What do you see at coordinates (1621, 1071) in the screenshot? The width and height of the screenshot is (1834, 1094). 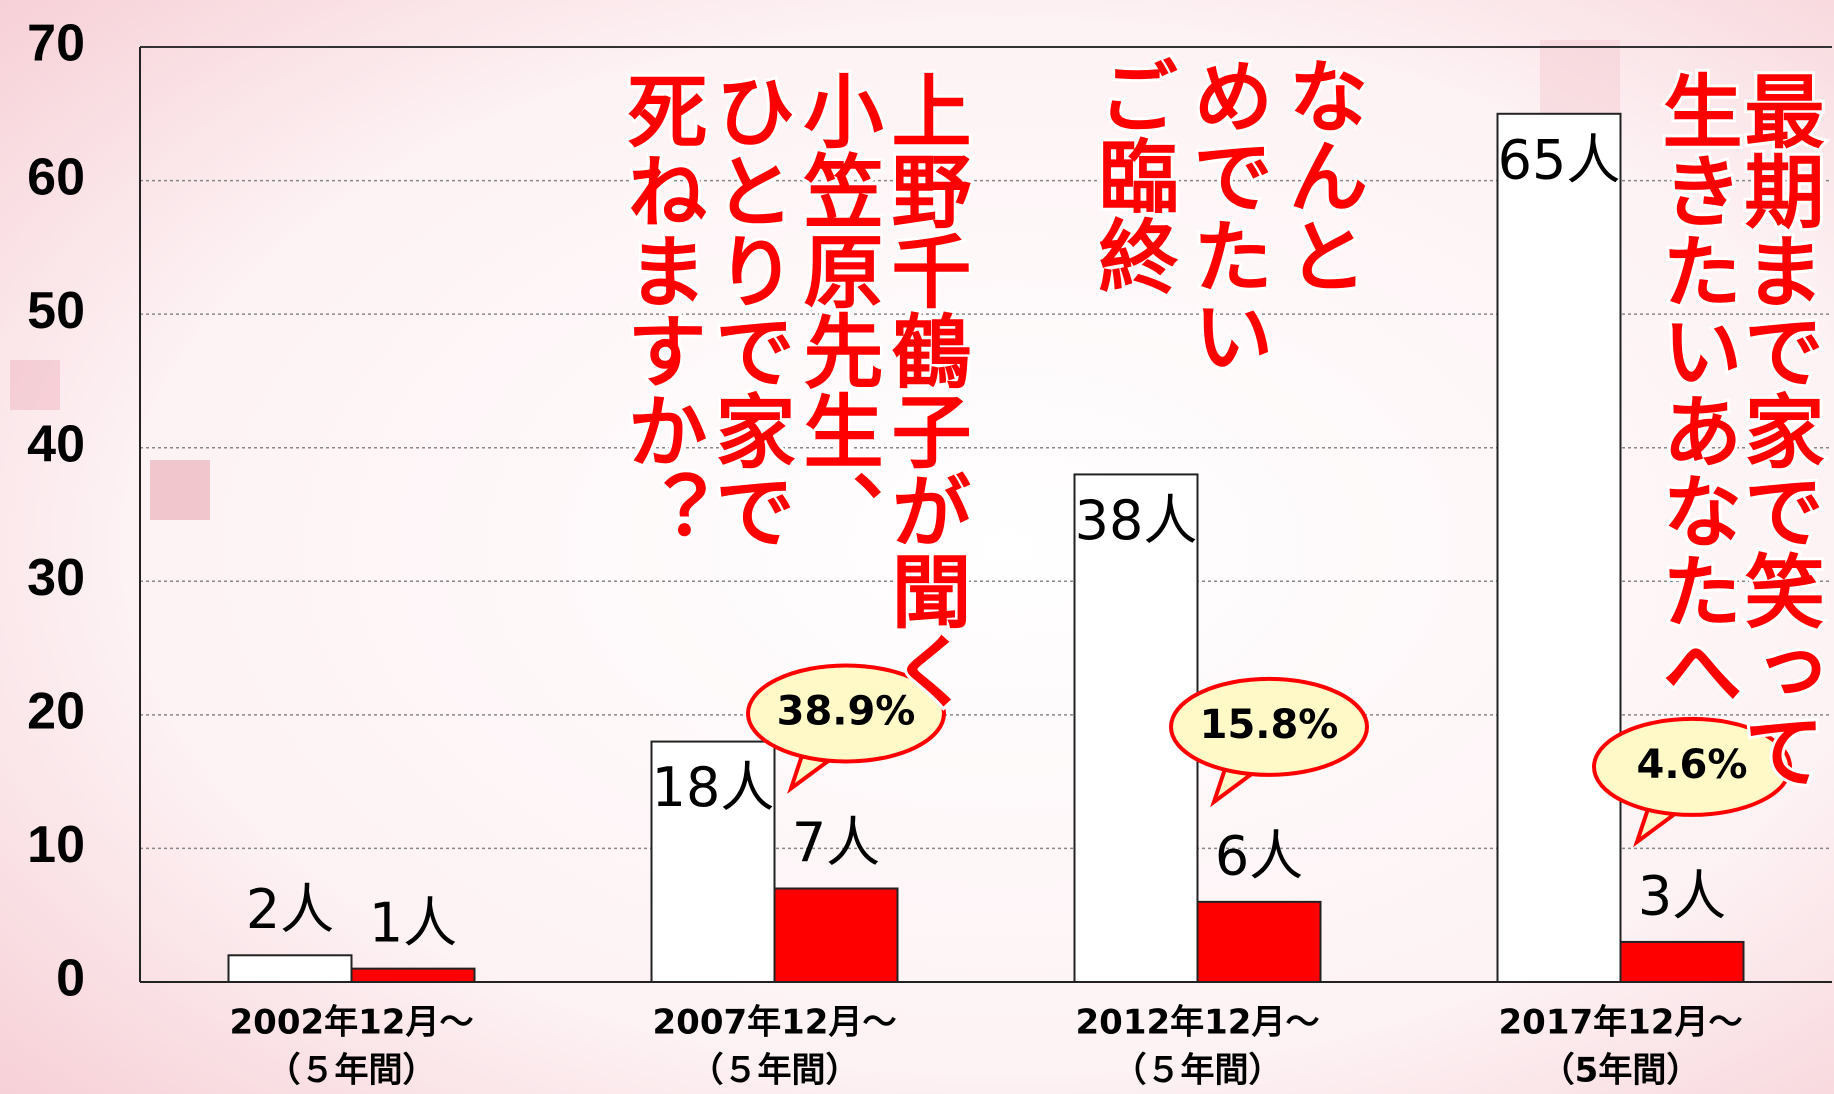 I see `x-tick-note: （5年間）` at bounding box center [1621, 1071].